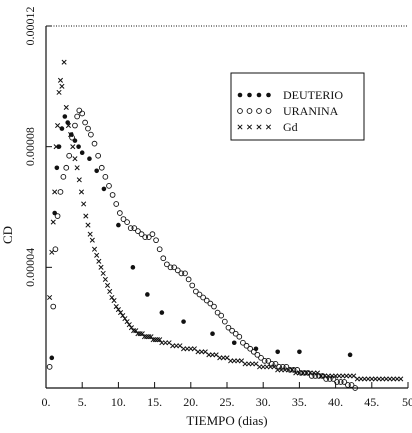 Image resolution: width=412 pixels, height=433 pixels. What do you see at coordinates (311, 111) in the screenshot?
I see `legend-label: URANINA` at bounding box center [311, 111].